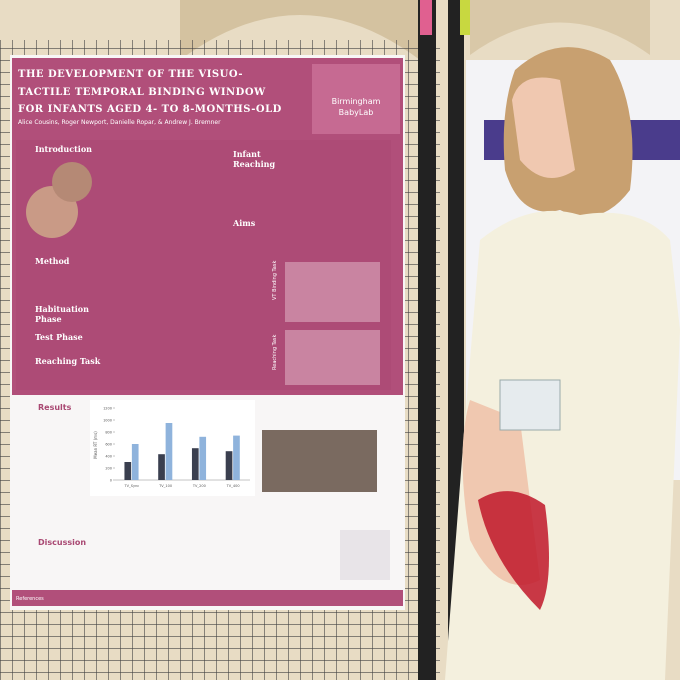 Image resolution: width=680 pixels, height=680 pixels. Describe the element at coordinates (72, 182) in the screenshot. I see `infant-photo` at that location.